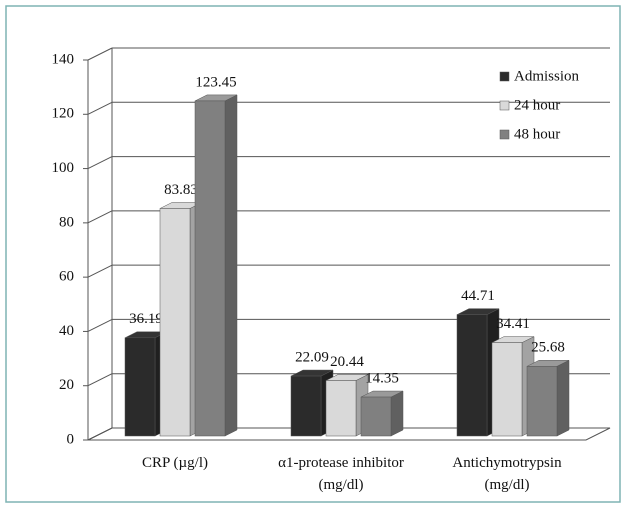  What do you see at coordinates (215, 82) in the screenshot?
I see `value-label: 123.45` at bounding box center [215, 82].